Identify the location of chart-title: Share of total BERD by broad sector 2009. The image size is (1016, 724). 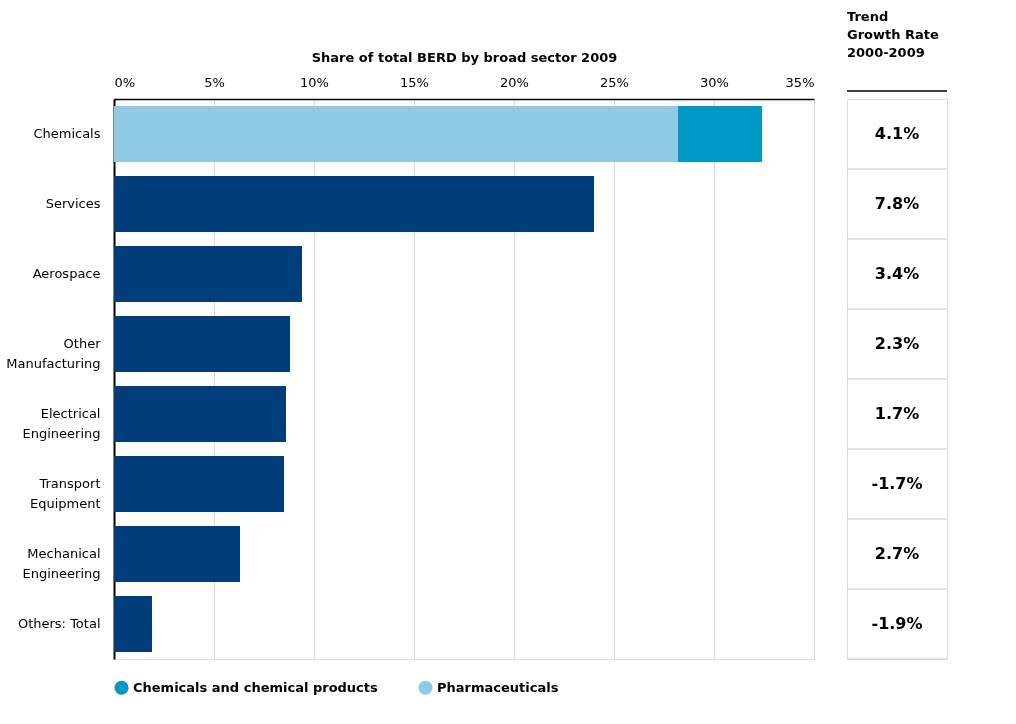
(464, 57).